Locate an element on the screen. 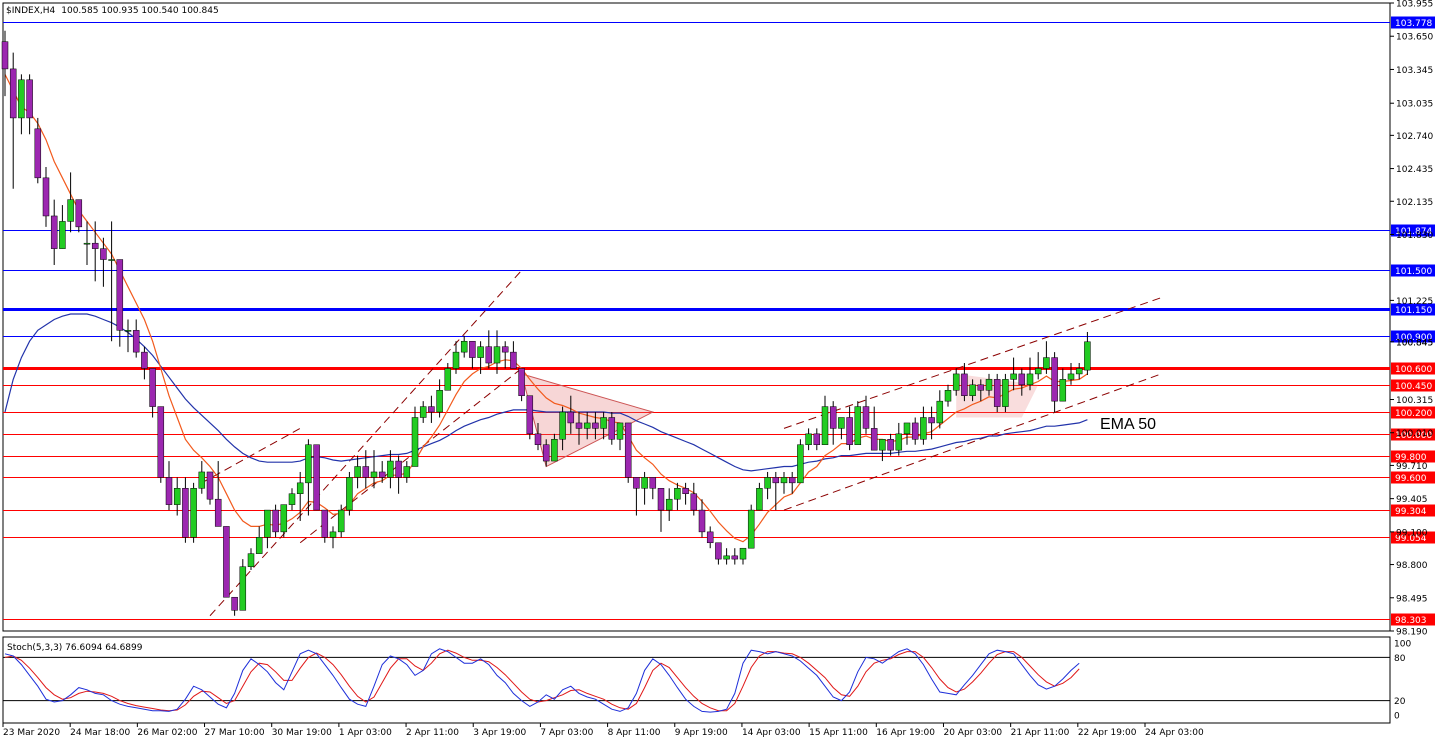 The width and height of the screenshot is (1436, 743). level-price-label: 101.150 is located at coordinates (1413, 311).